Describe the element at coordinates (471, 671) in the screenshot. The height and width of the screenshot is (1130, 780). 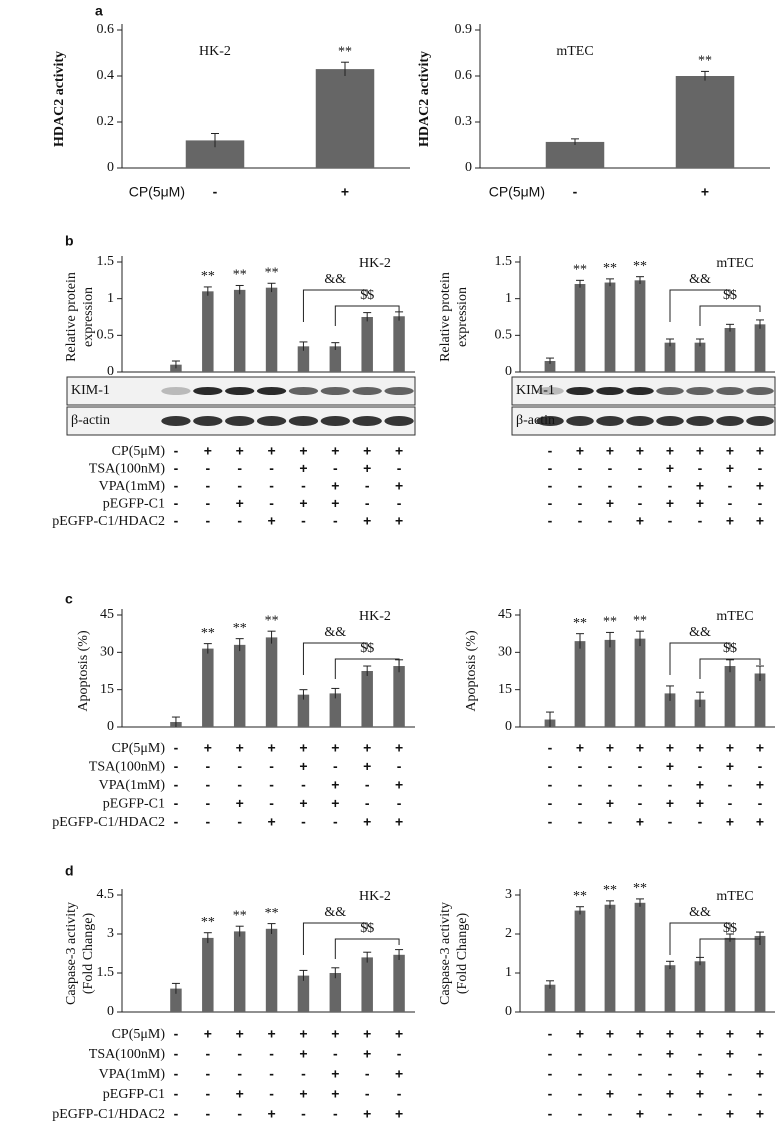
I see `y-axis-label: Apoptosis (%)` at that location.